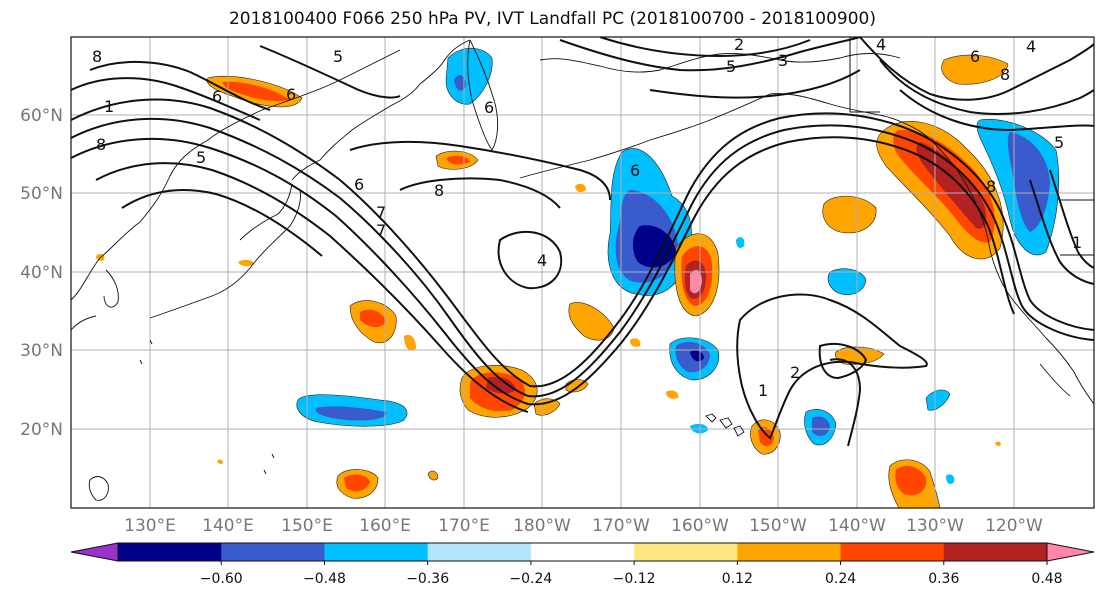 This screenshot has width=1105, height=601. What do you see at coordinates (41, 351) in the screenshot?
I see `lat-label: 30°N` at bounding box center [41, 351].